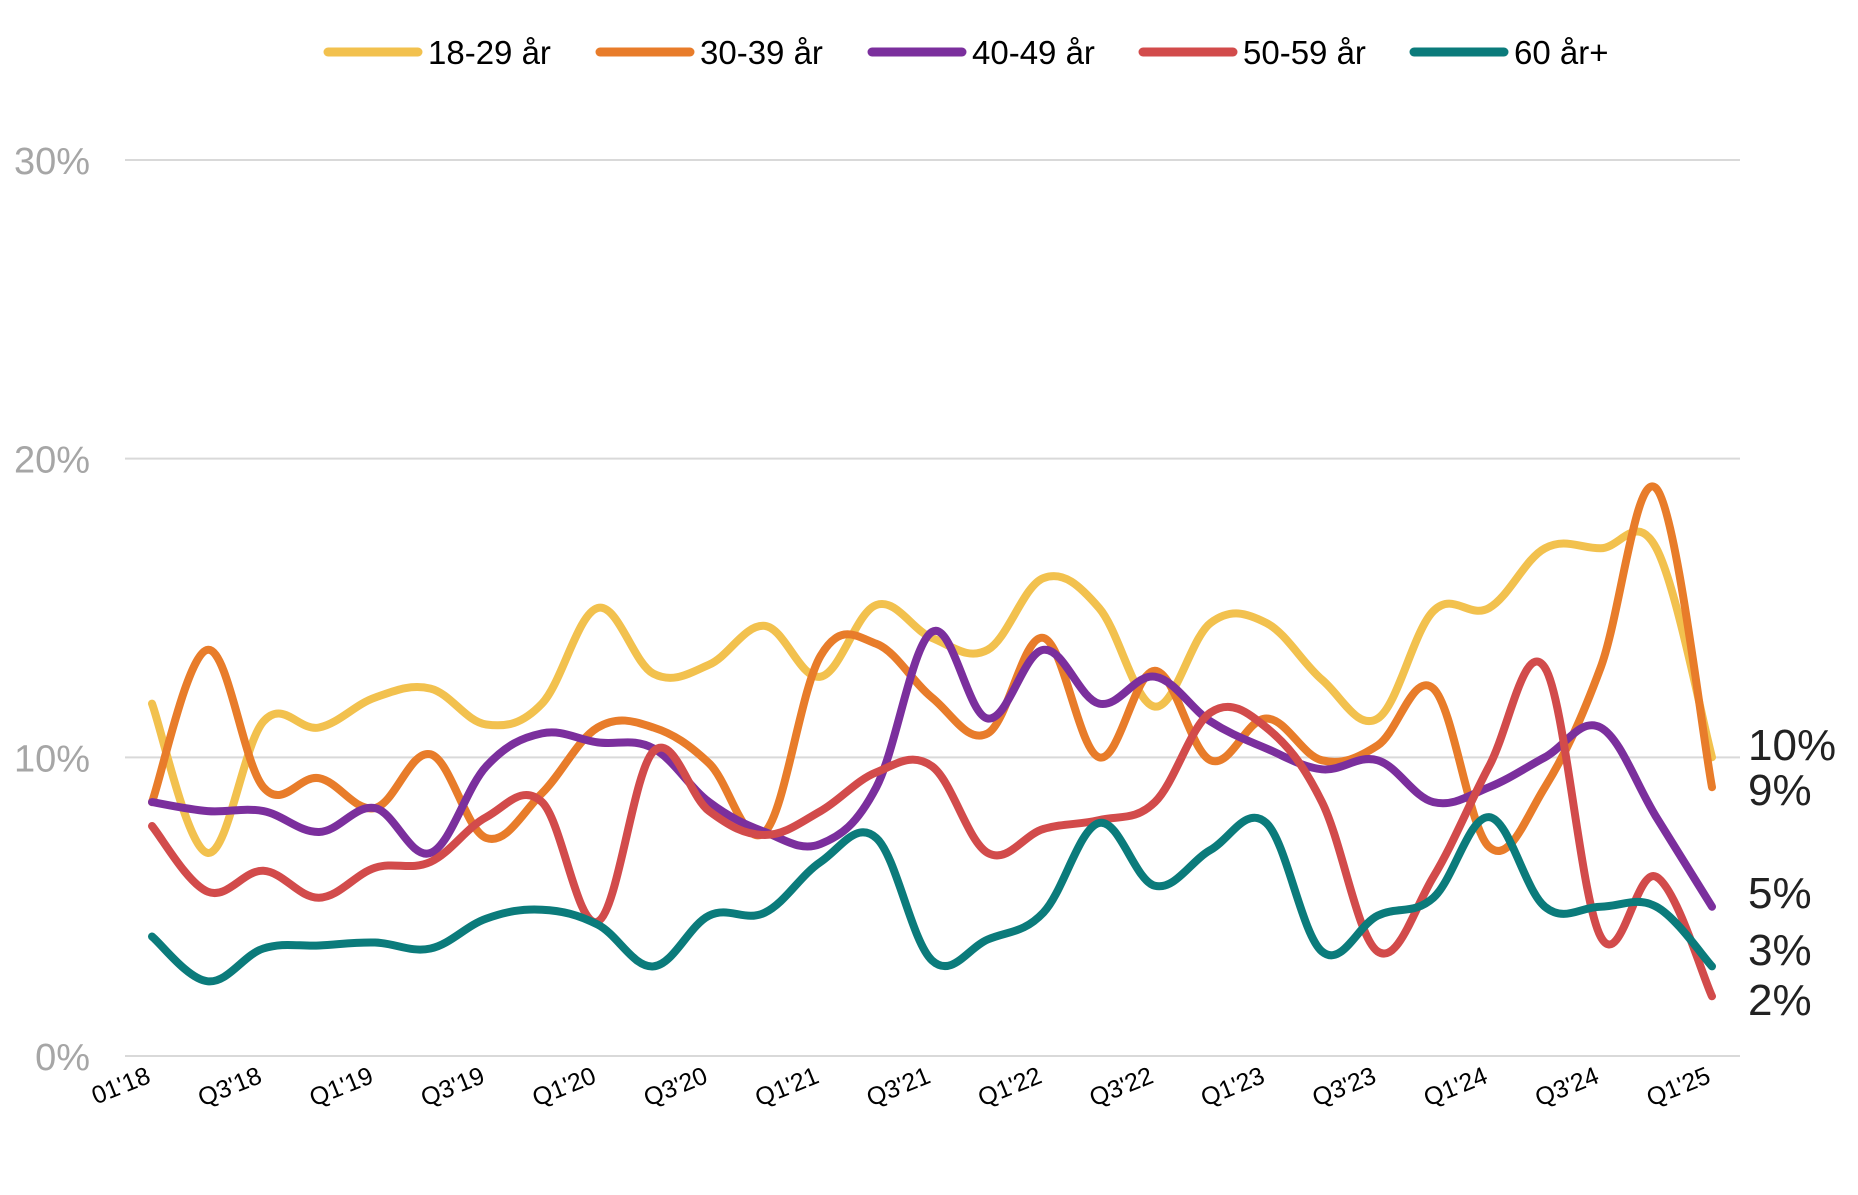  I want to click on x-tick-label: 01'18, so click(121, 1086).